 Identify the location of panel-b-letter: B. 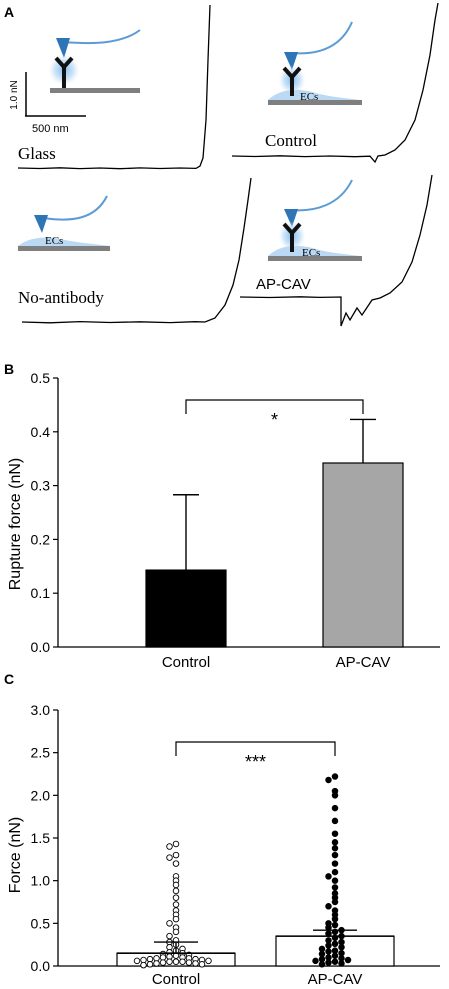
(9, 369).